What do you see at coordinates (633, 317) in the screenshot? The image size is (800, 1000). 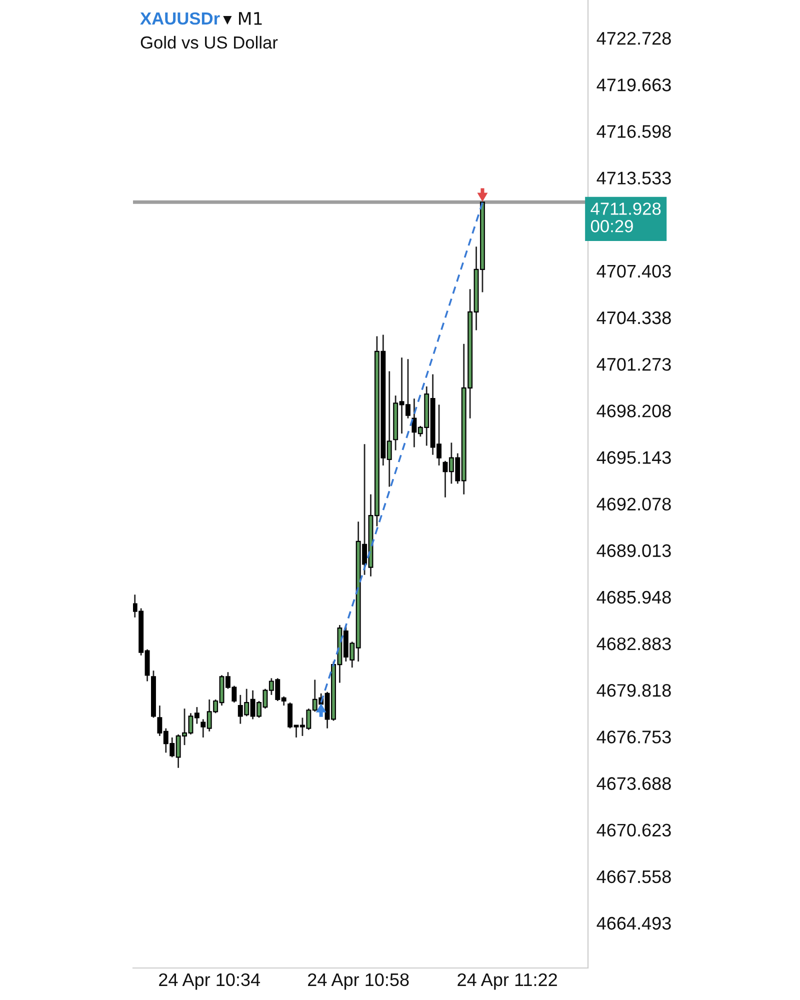 I see `y-tick-label: 4704.338` at bounding box center [633, 317].